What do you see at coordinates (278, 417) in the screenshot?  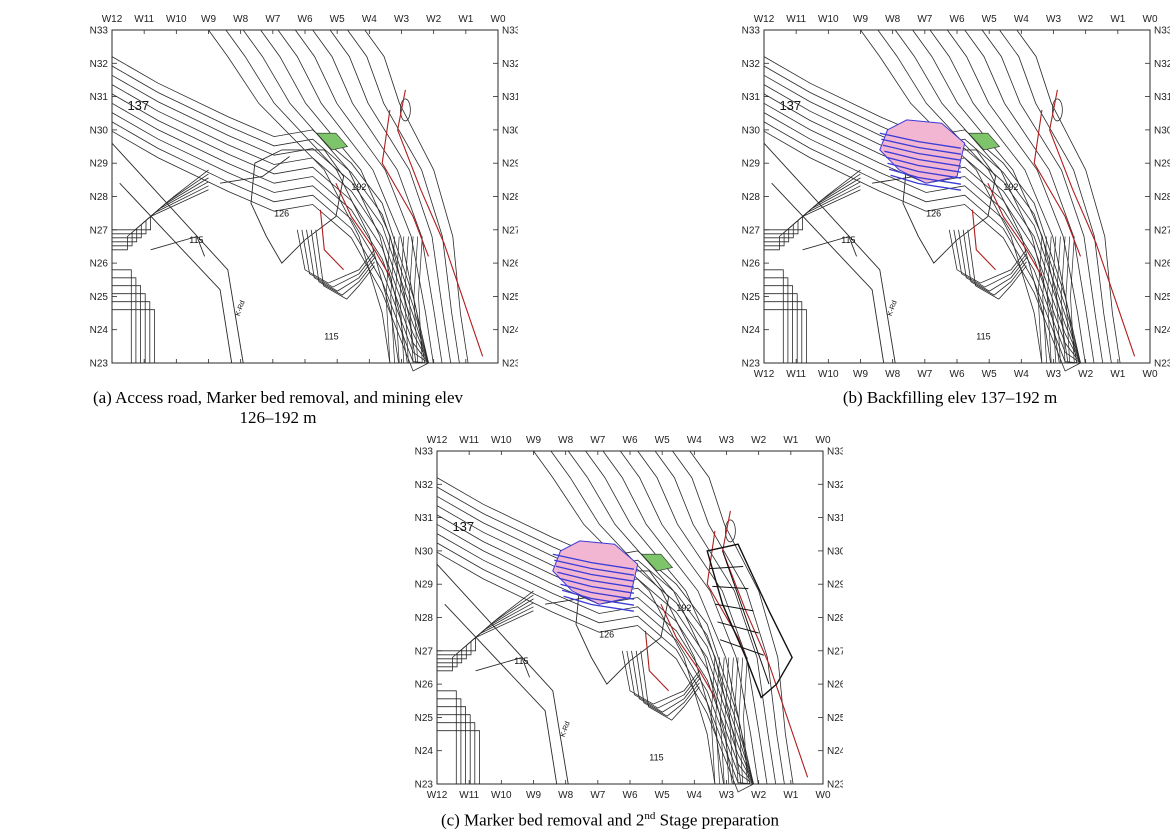 I see `caption-a-line2: 126–192 m` at bounding box center [278, 417].